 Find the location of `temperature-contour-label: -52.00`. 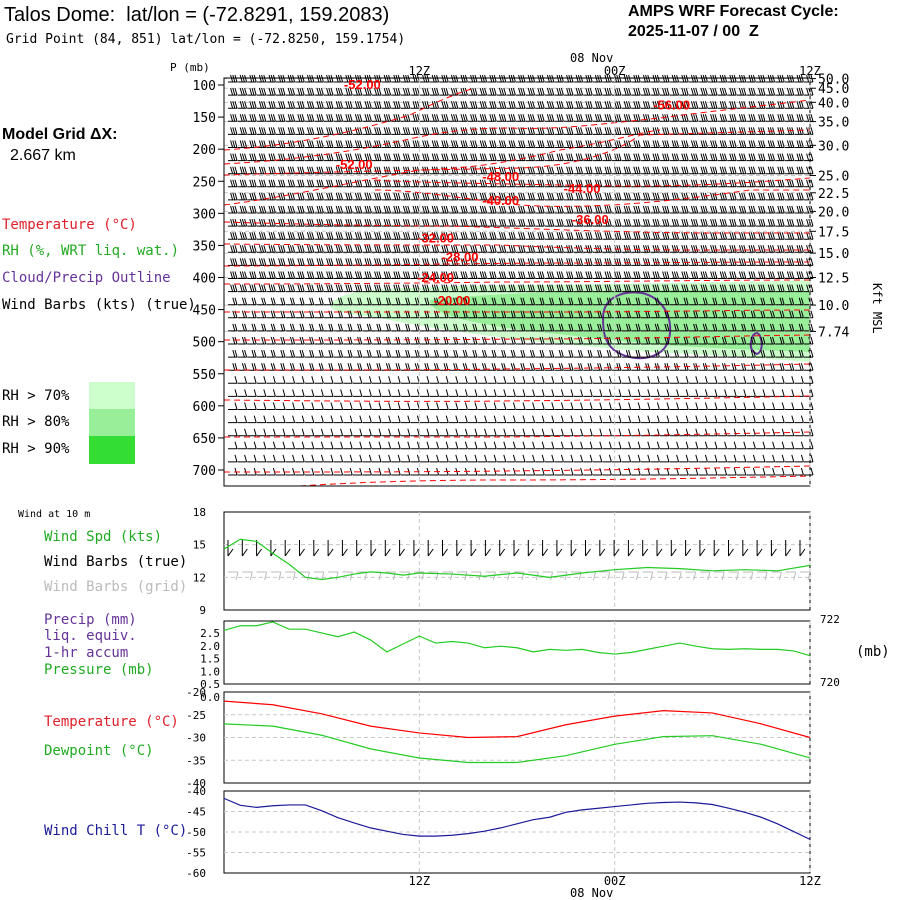

temperature-contour-label: -52.00 is located at coordinates (362, 84).